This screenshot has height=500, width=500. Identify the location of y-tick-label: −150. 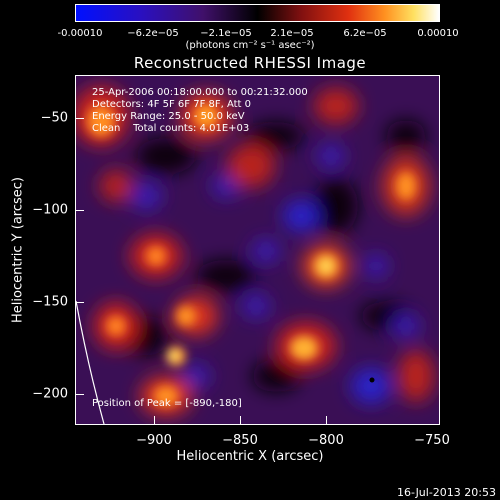
(50, 302).